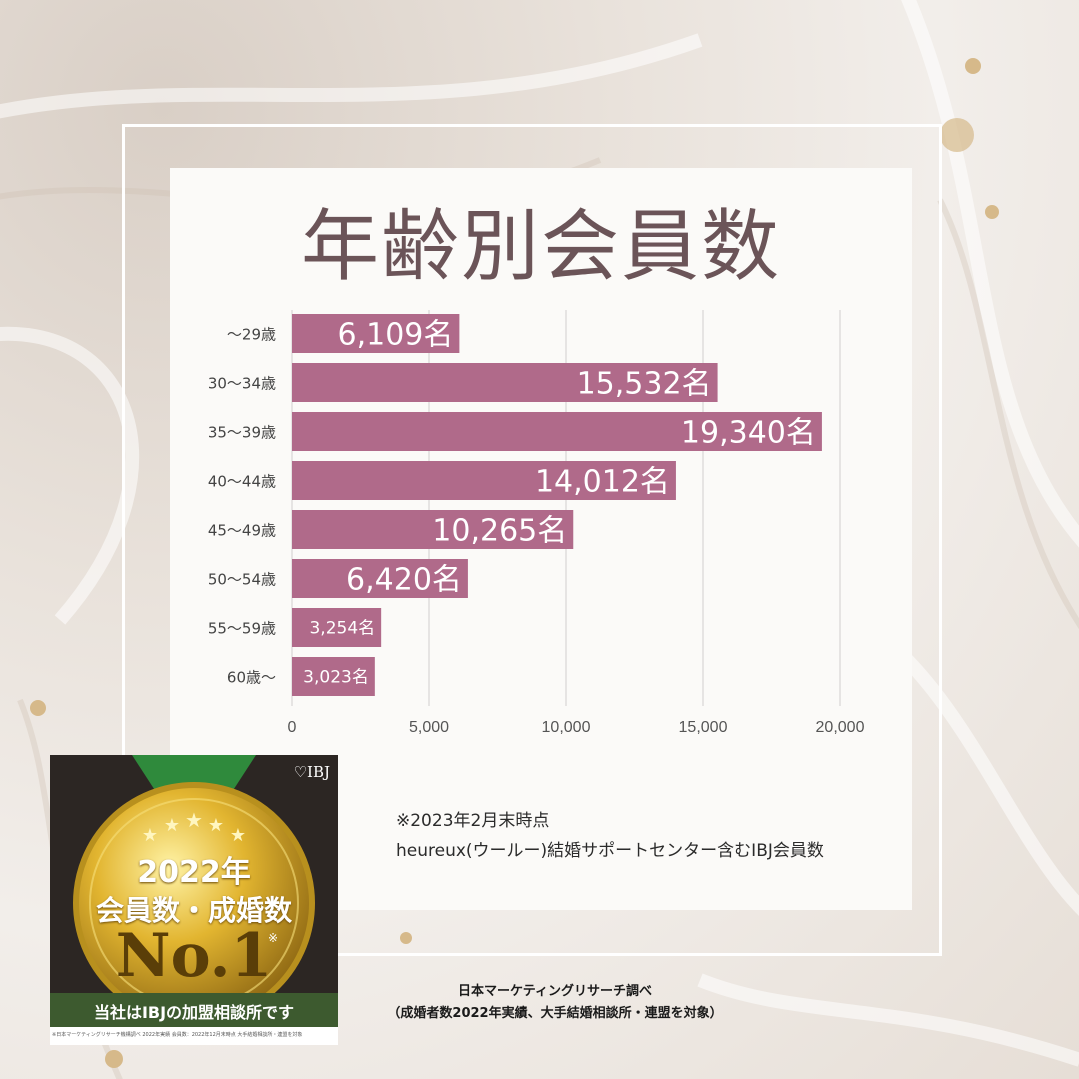 Image resolution: width=1079 pixels, height=1079 pixels. Describe the element at coordinates (194, 775) in the screenshot. I see `ribbon` at that location.